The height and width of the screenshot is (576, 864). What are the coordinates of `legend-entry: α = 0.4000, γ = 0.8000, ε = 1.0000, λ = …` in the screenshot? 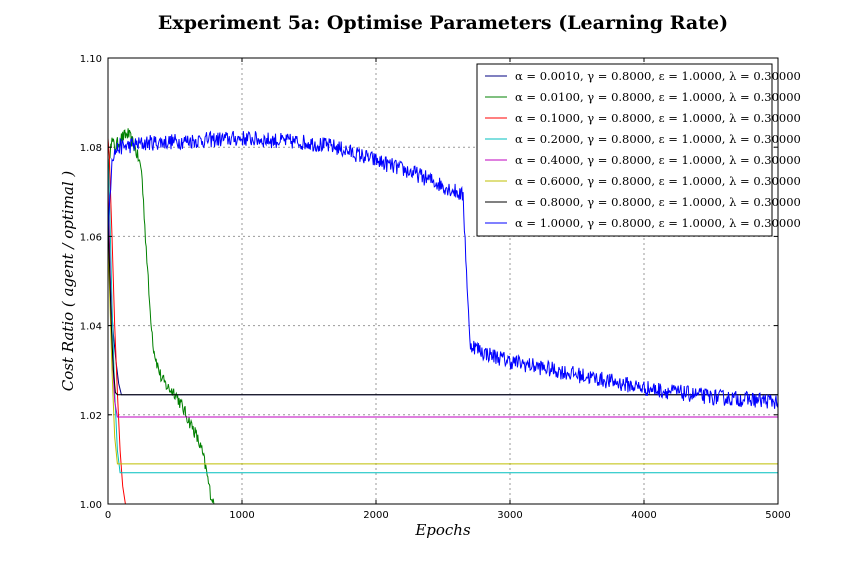 It's located at (658, 160).